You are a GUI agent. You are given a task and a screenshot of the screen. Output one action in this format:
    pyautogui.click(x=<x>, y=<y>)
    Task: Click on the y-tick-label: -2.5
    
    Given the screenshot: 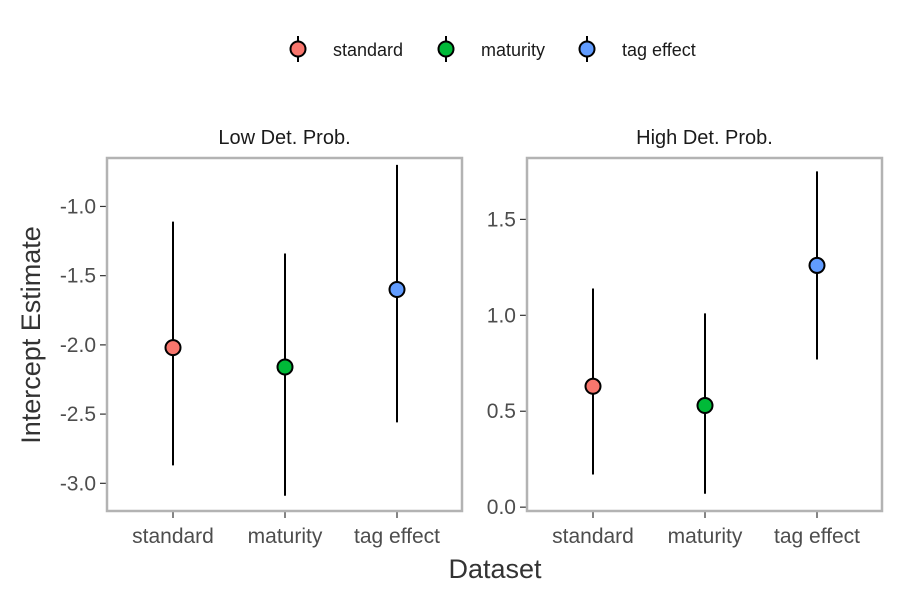 What is the action you would take?
    pyautogui.click(x=78, y=414)
    